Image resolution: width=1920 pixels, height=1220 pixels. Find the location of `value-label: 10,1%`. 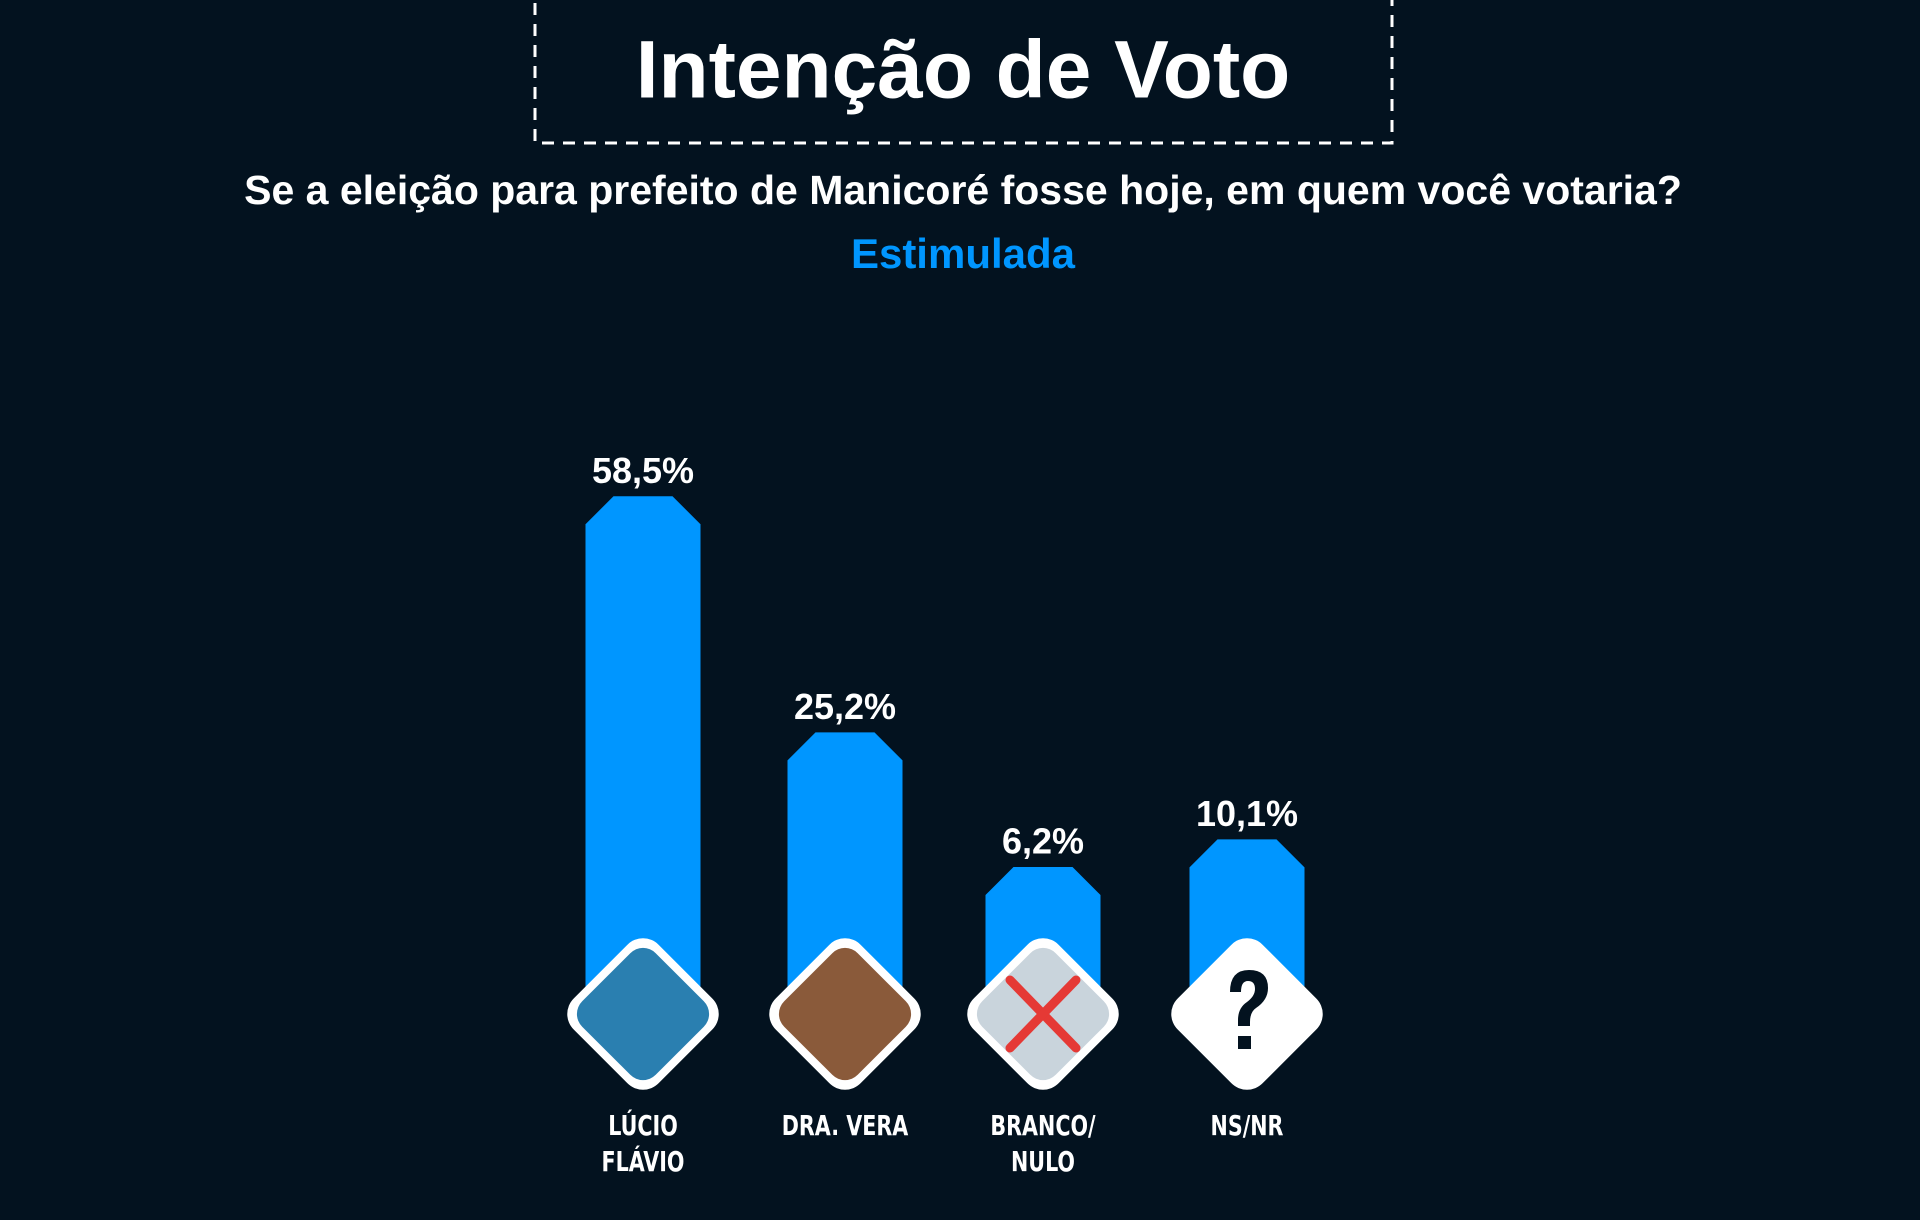

value-label: 10,1% is located at coordinates (1247, 813).